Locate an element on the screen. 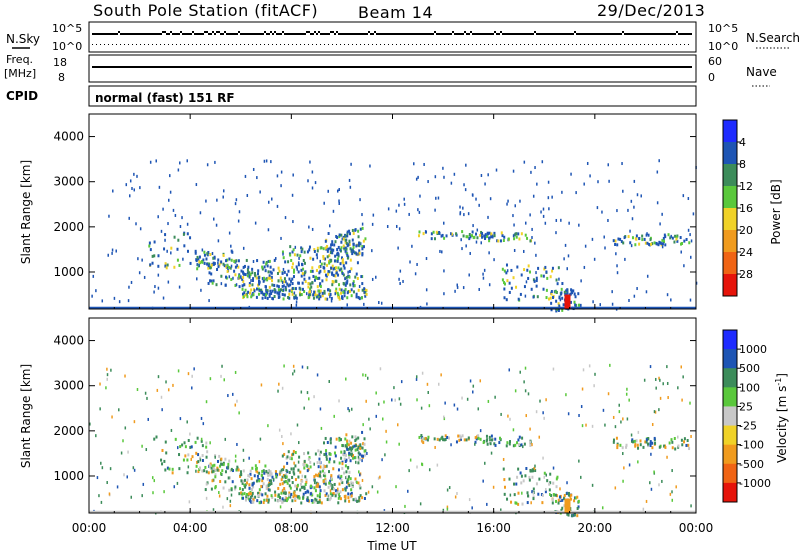 The image size is (800, 554). colorbar-tick-label: -500 is located at coordinates (751, 464).